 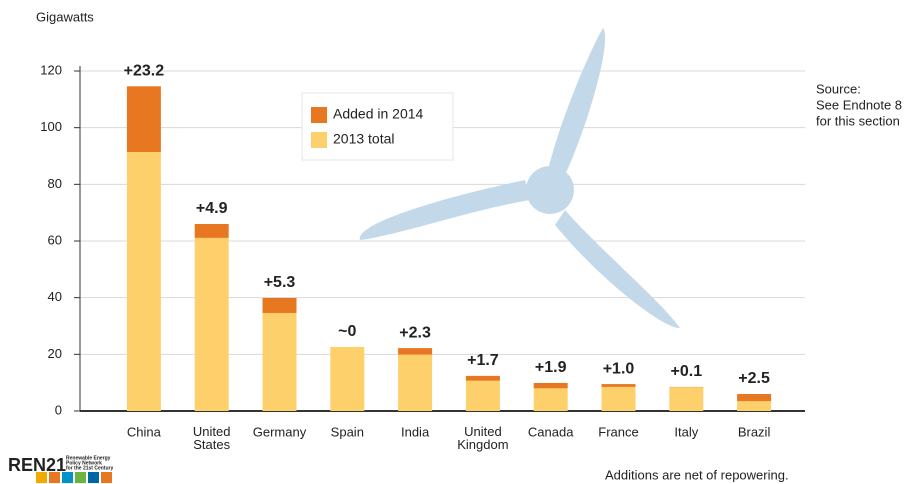 What do you see at coordinates (347, 431) in the screenshot?
I see `x-tick-label: Spain` at bounding box center [347, 431].